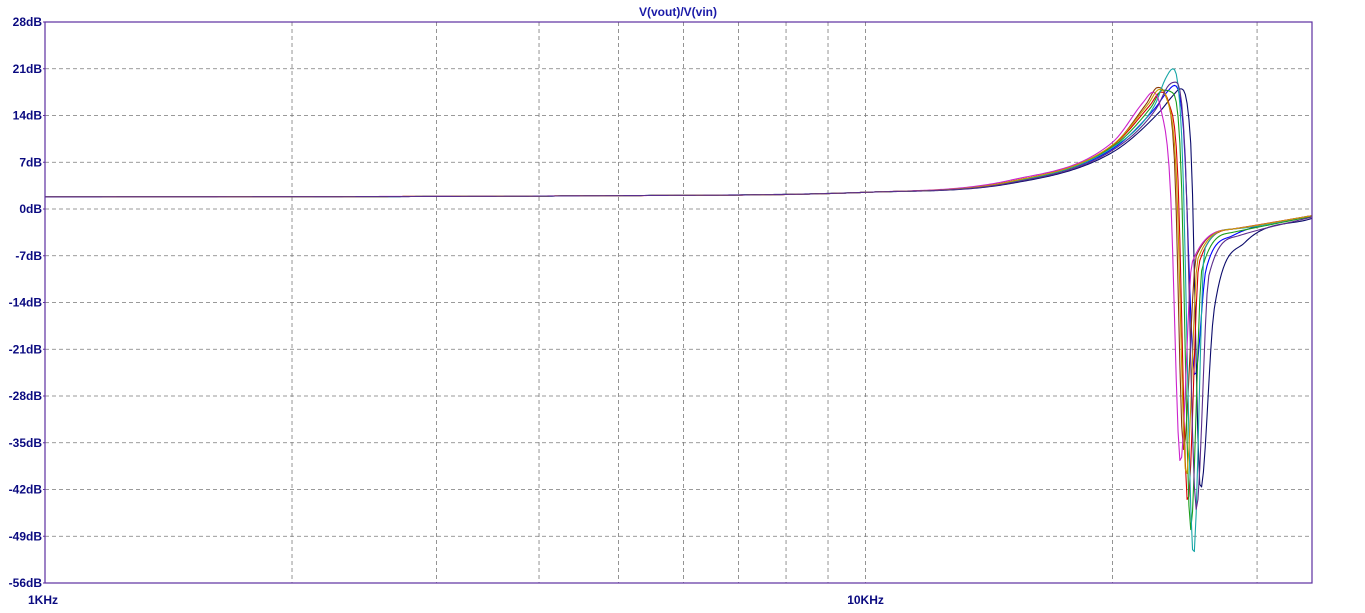 The width and height of the screenshot is (1365, 613). What do you see at coordinates (26, 443) in the screenshot?
I see `y-tick-label: -35dB` at bounding box center [26, 443].